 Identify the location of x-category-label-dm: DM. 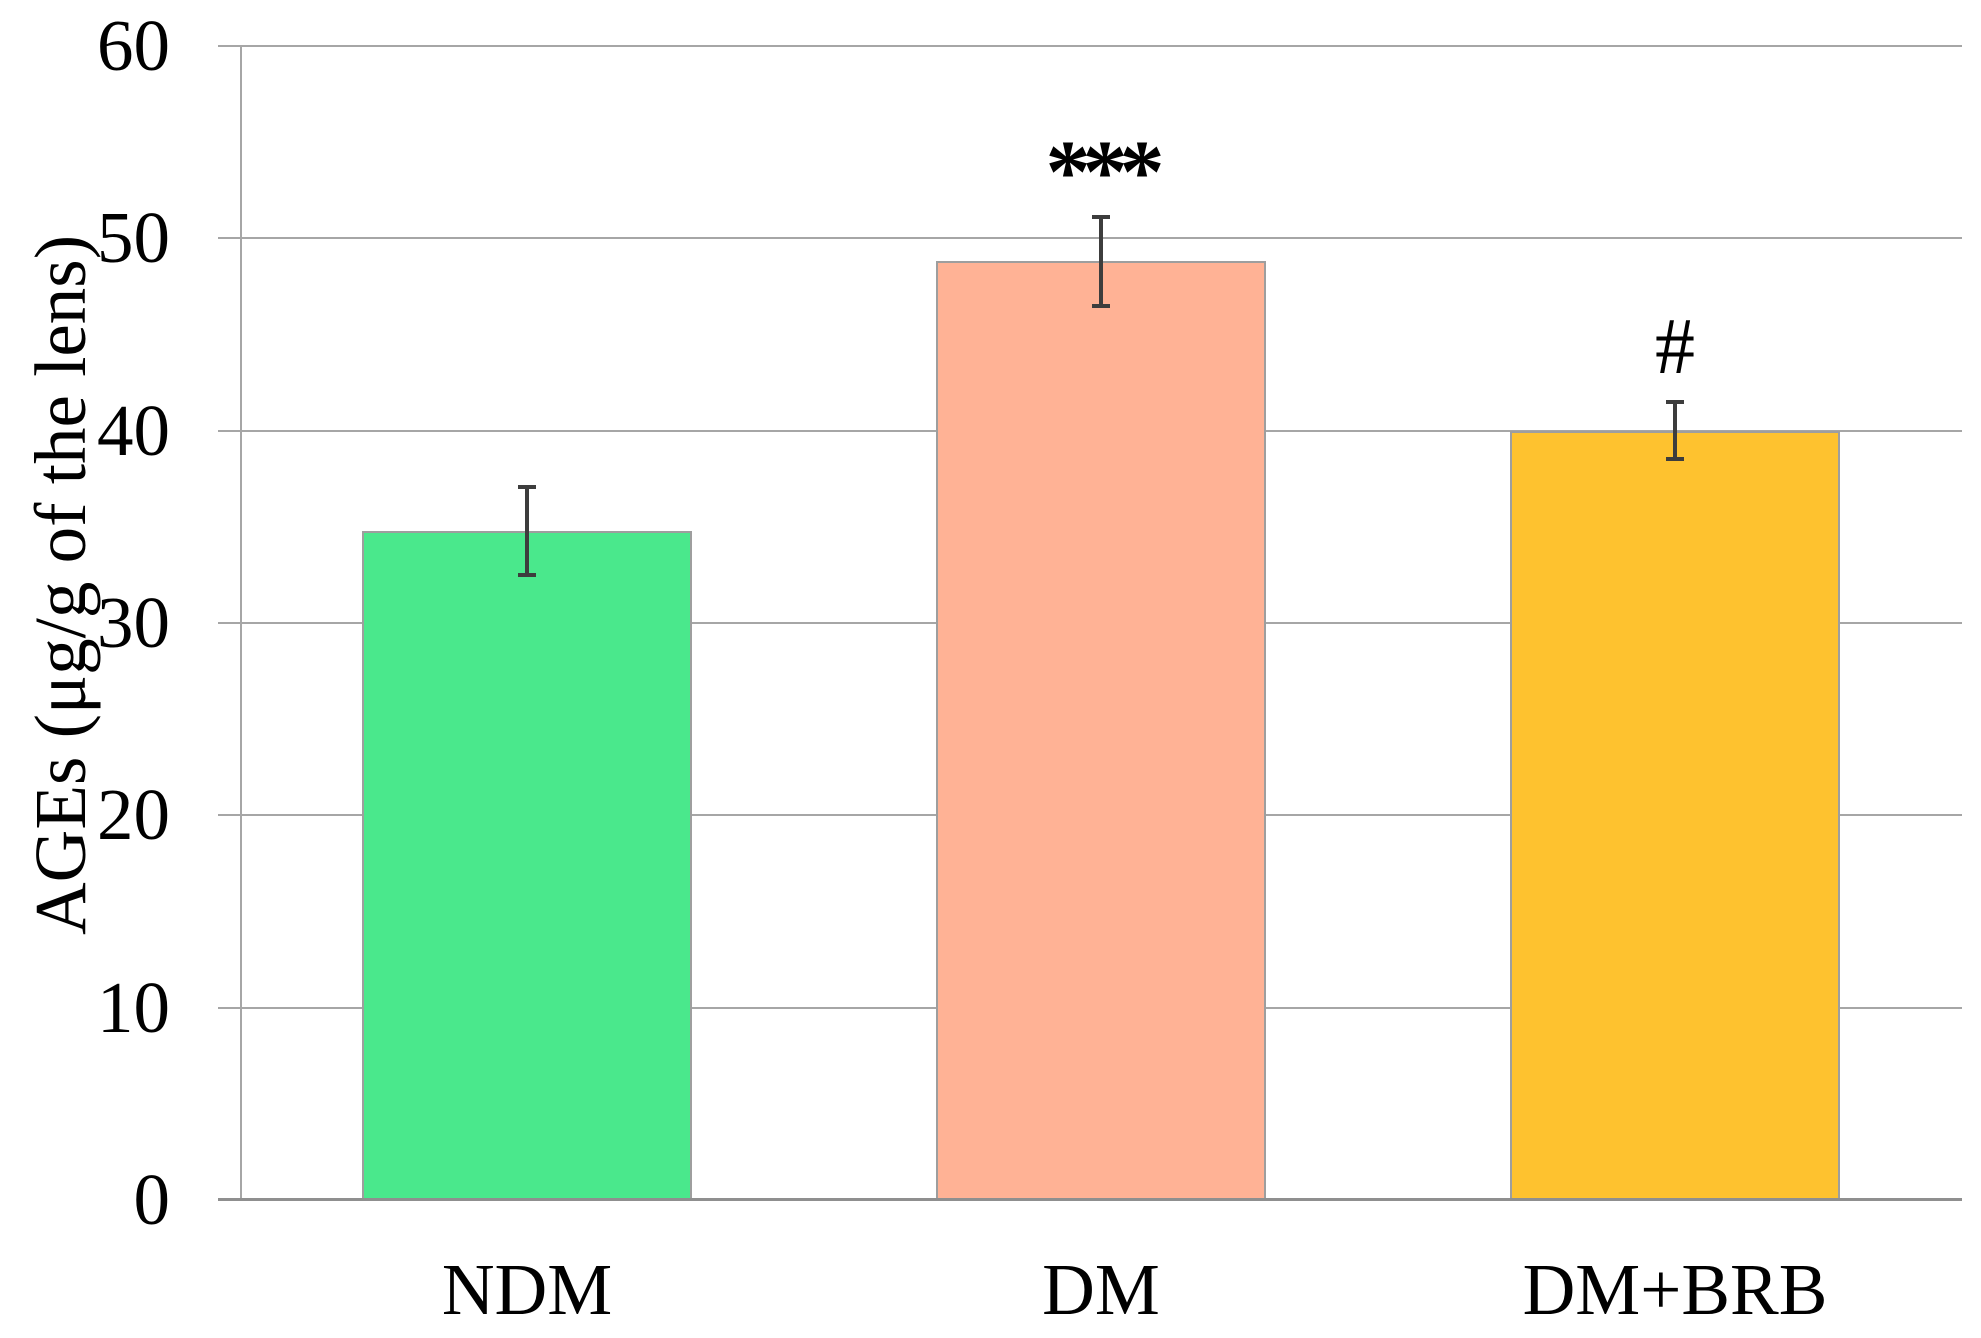
(1101, 1289).